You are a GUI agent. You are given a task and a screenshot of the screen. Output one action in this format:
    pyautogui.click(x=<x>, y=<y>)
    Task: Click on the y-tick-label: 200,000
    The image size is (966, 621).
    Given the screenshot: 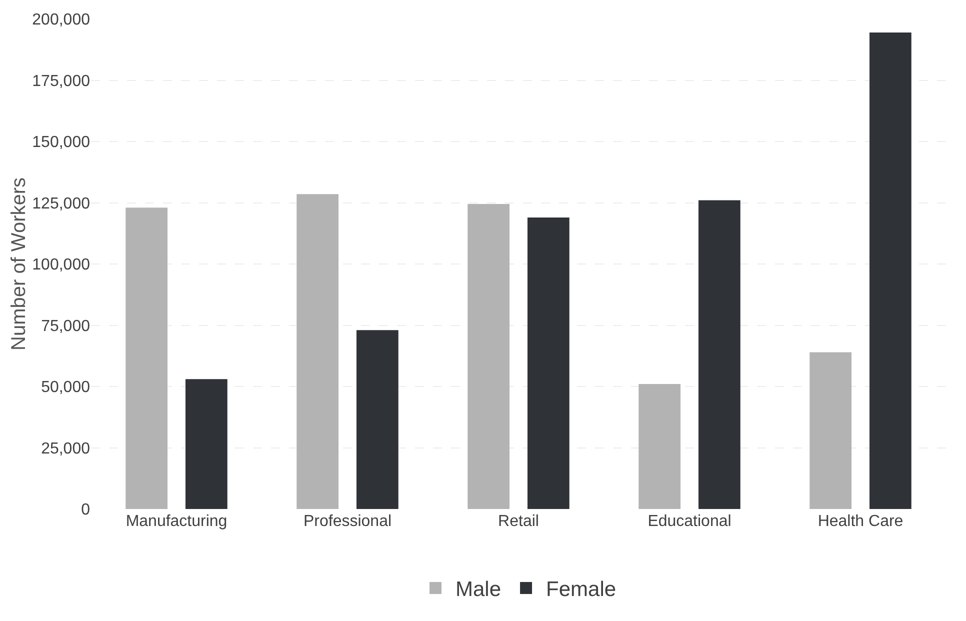 What is the action you would take?
    pyautogui.click(x=61, y=20)
    